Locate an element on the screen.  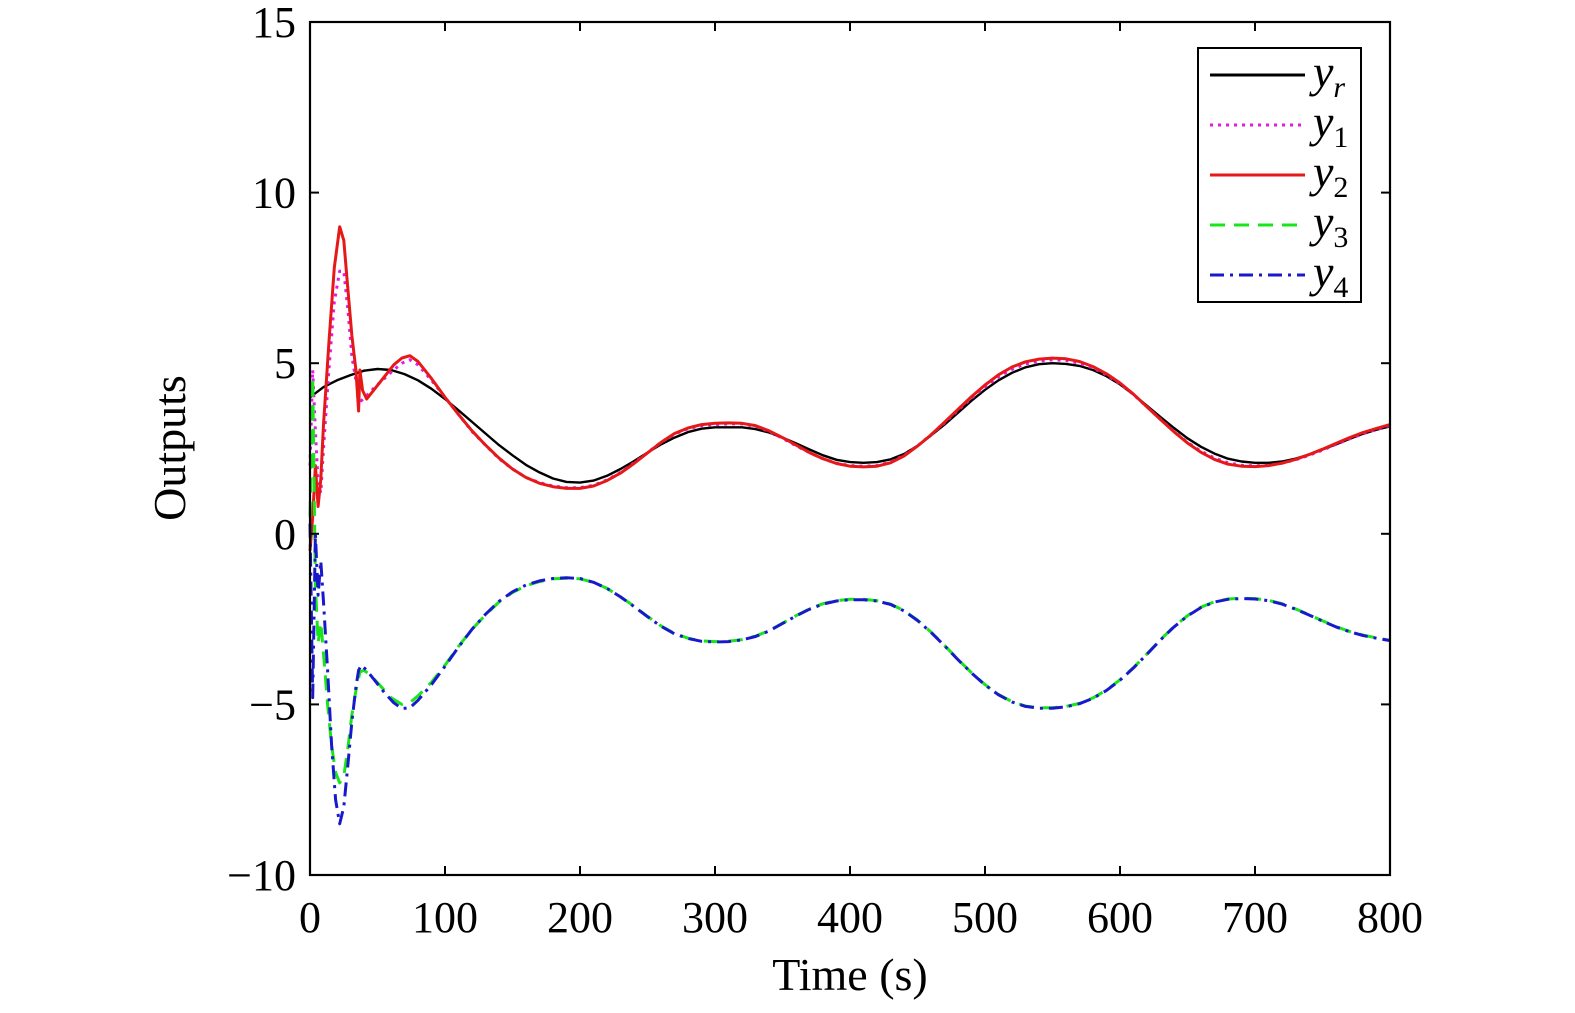
y-tick-label: 0 is located at coordinates (285, 534).